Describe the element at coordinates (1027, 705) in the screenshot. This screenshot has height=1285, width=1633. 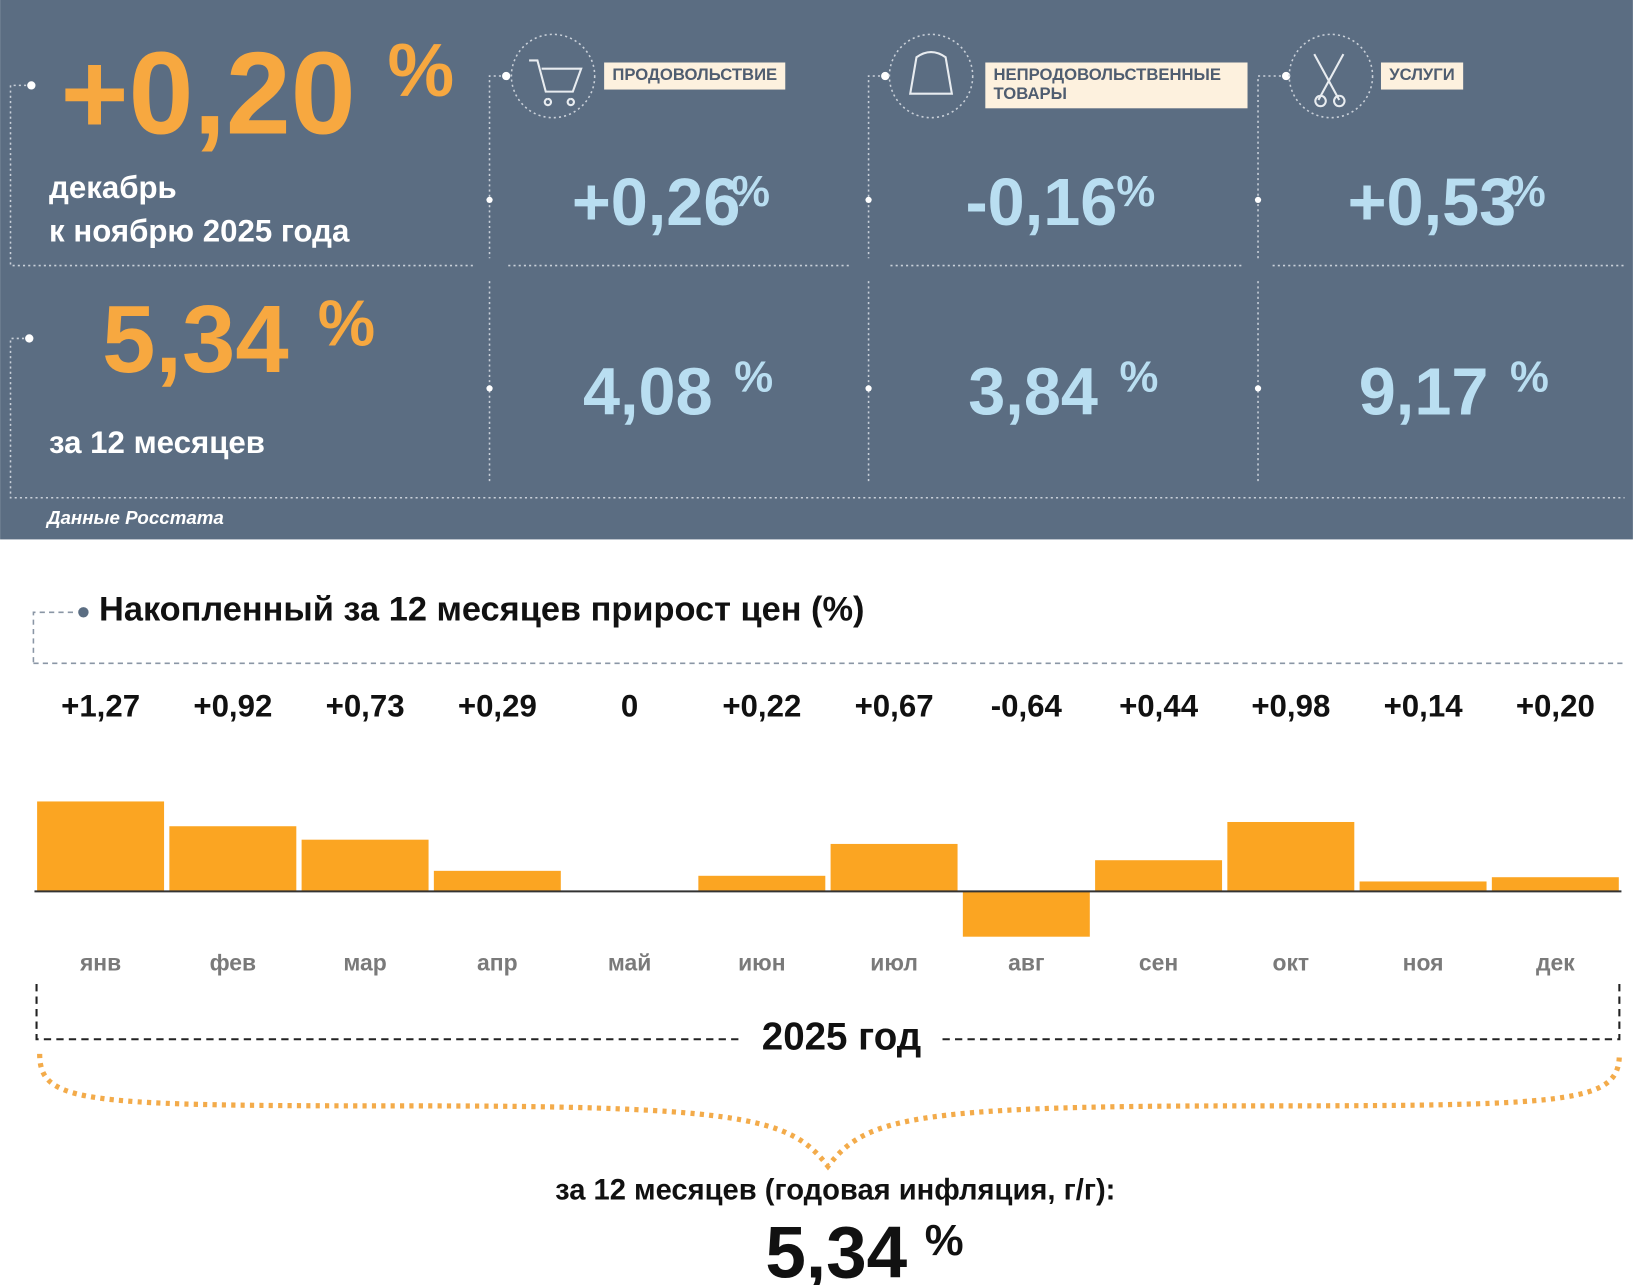
I see `value-label: -0,64` at that location.